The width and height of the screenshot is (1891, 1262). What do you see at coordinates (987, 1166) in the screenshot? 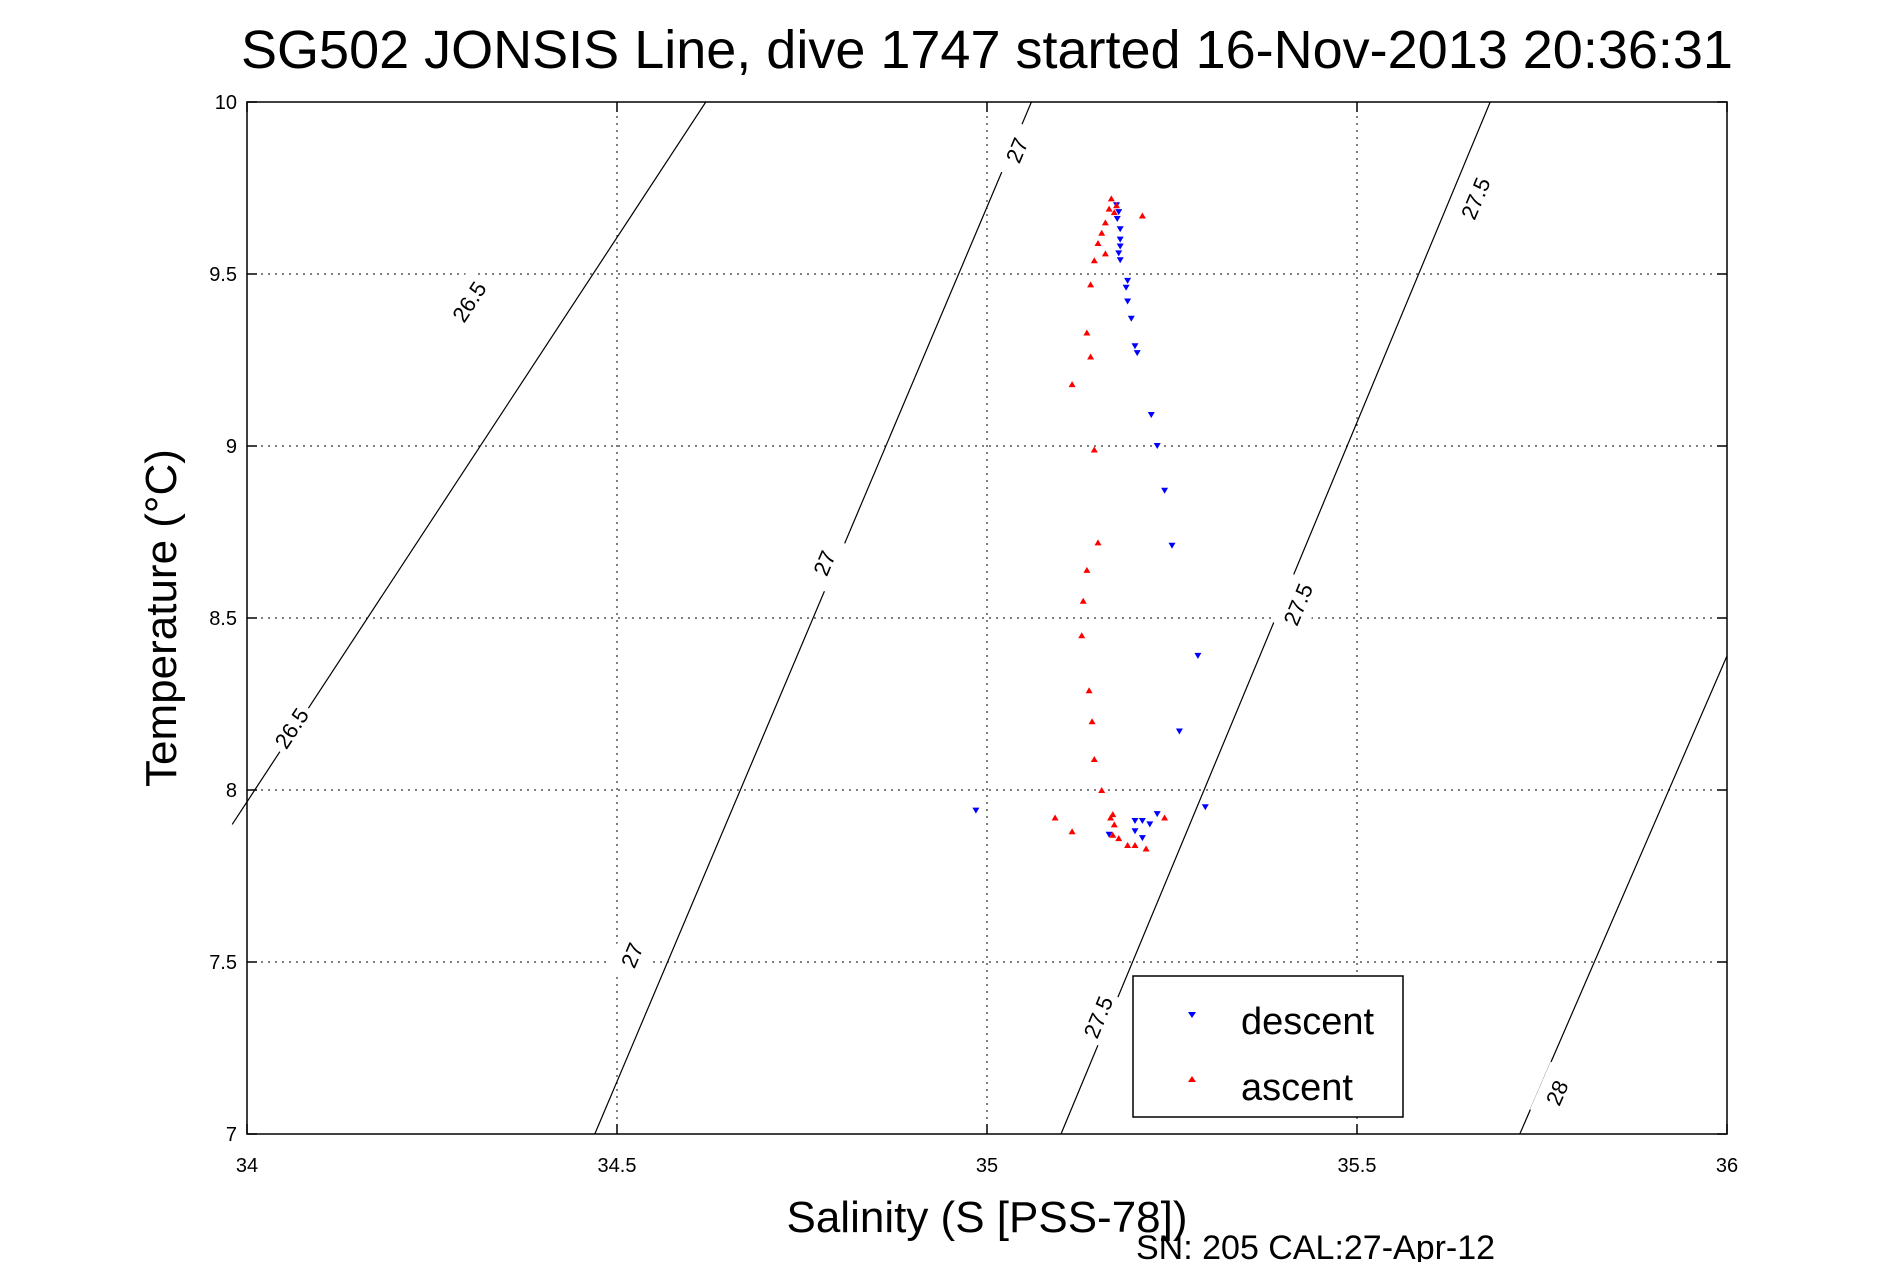
I see `x-tick-label: 35` at bounding box center [987, 1166].